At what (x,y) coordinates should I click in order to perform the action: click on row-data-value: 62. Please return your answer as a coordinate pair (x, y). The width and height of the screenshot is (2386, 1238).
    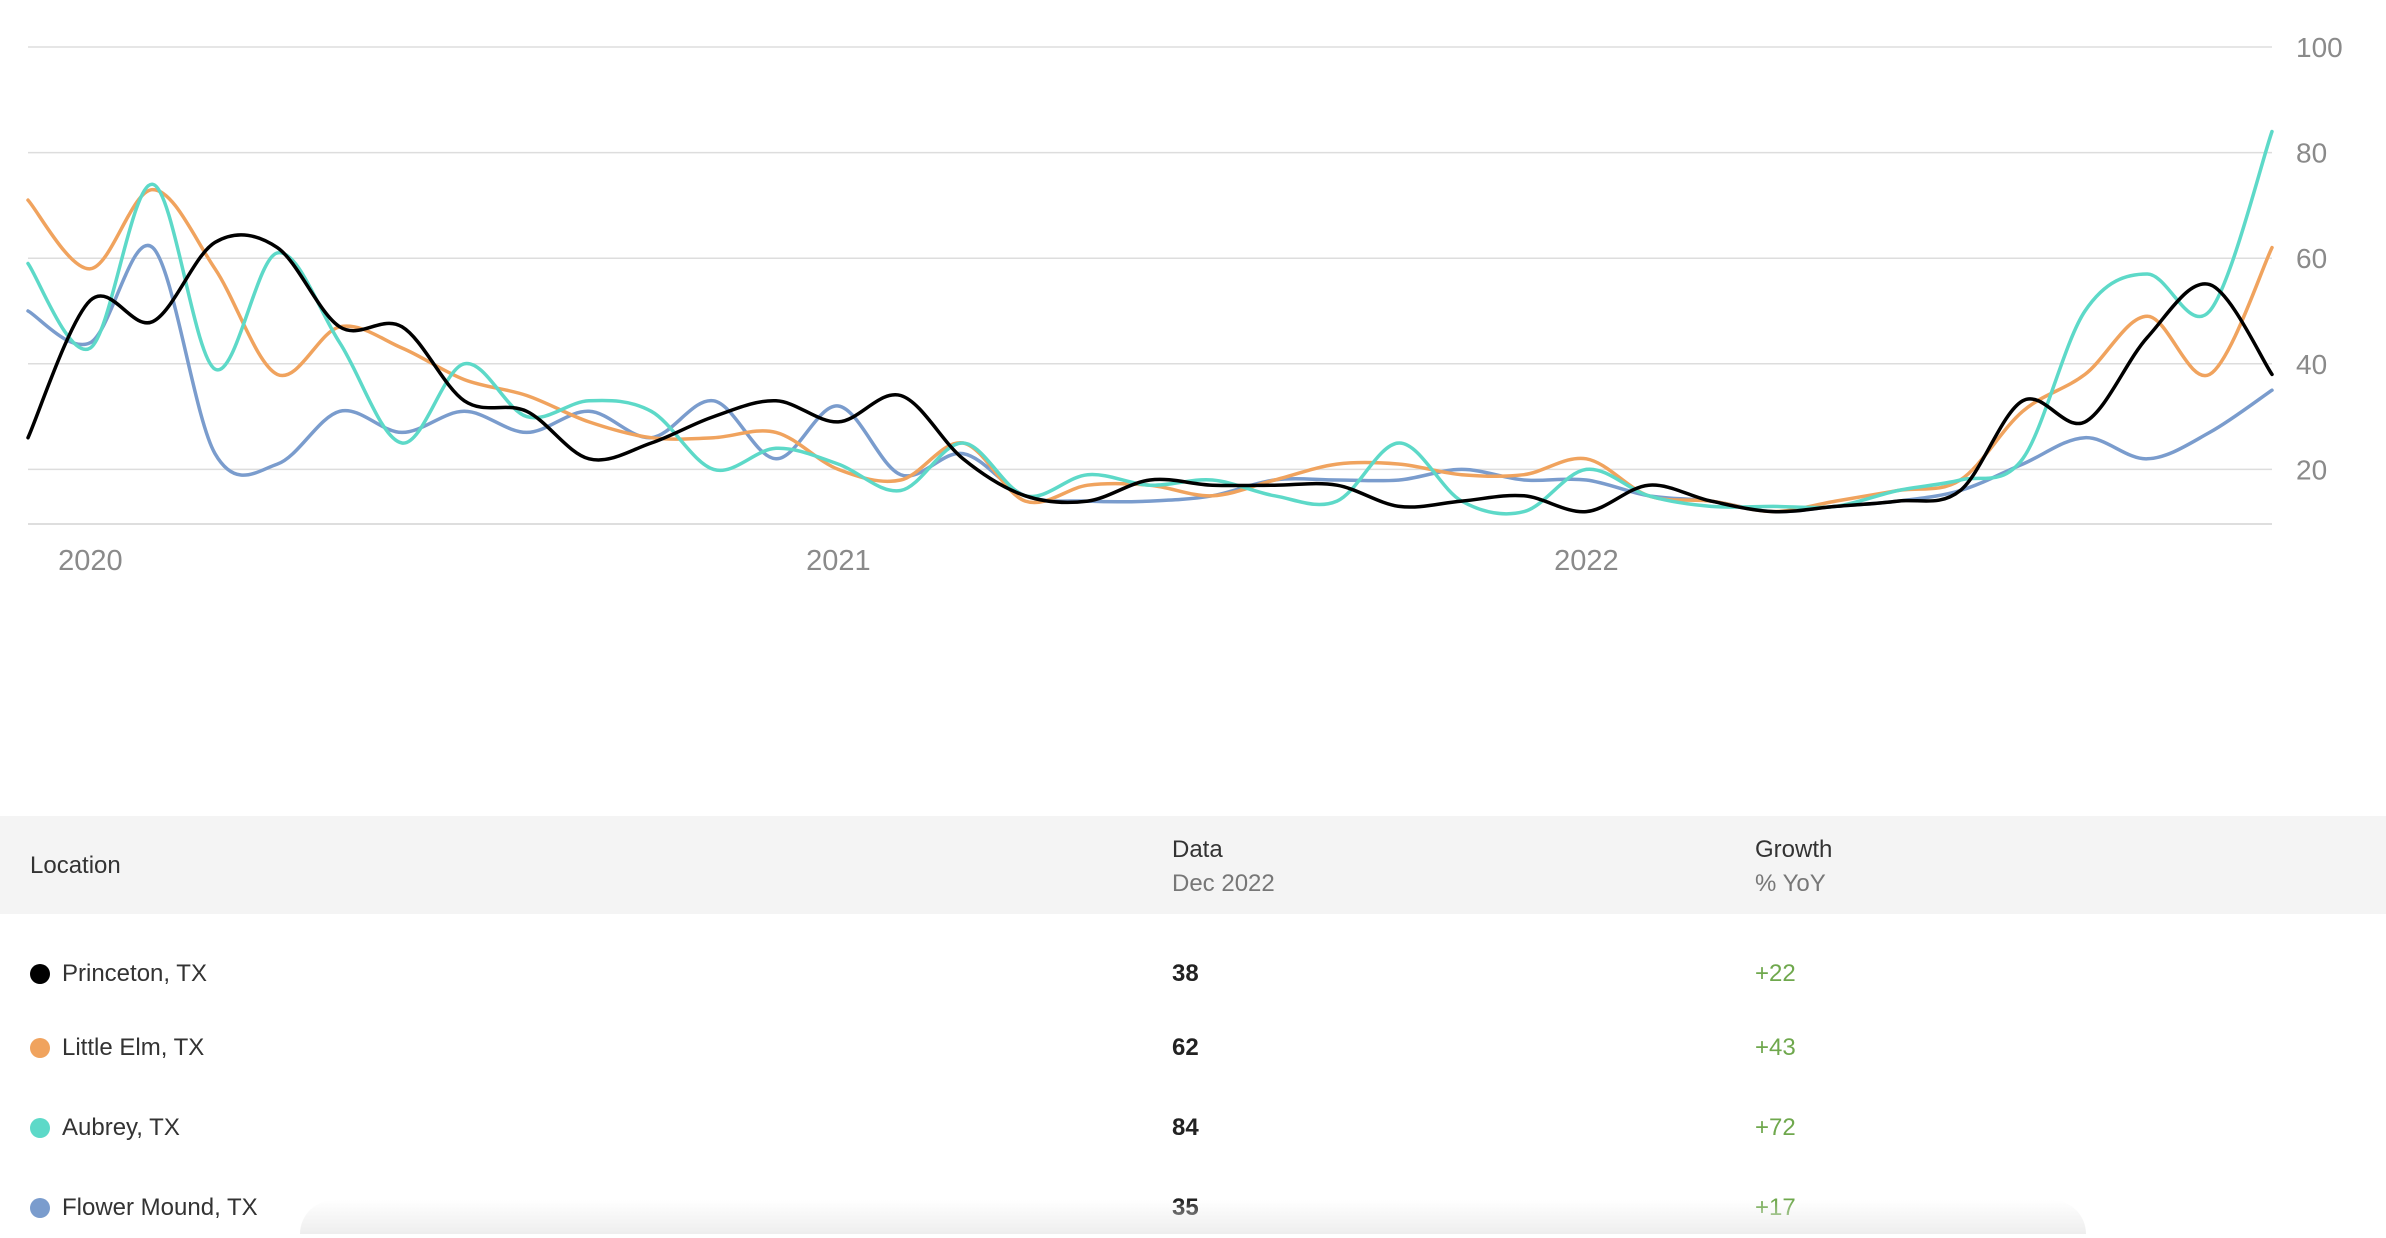
    Looking at the image, I should click on (1185, 1047).